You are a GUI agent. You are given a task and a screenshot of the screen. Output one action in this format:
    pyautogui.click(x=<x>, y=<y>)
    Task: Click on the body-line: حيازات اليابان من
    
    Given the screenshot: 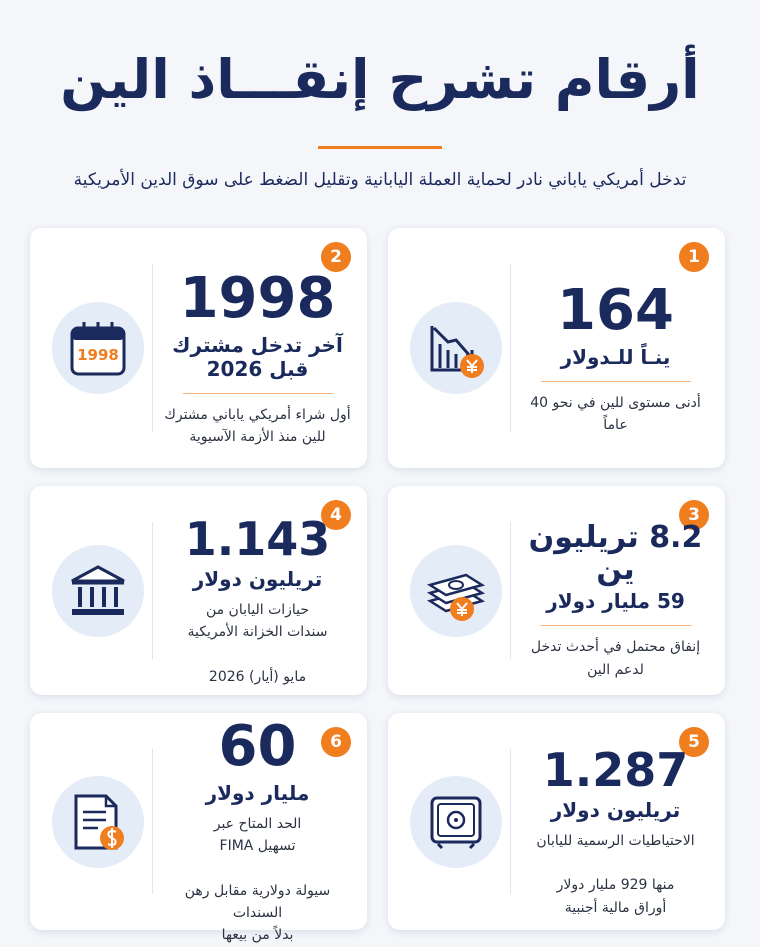 What is the action you would take?
    pyautogui.click(x=257, y=610)
    